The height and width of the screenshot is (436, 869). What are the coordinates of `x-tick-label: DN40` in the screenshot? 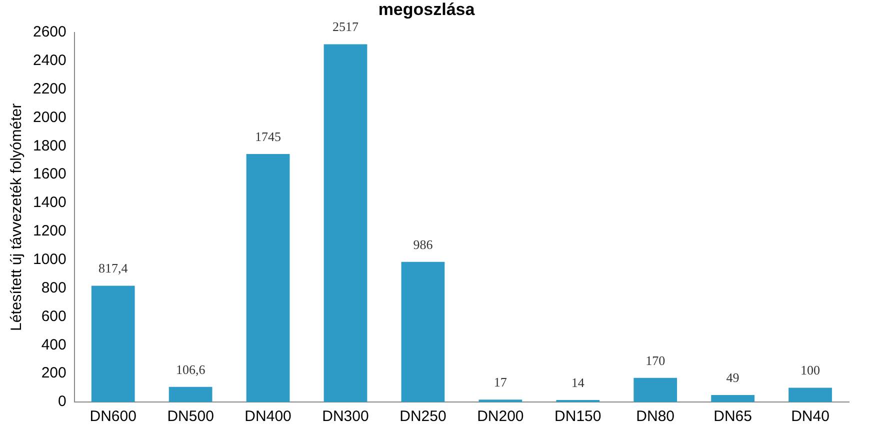 It's located at (810, 417).